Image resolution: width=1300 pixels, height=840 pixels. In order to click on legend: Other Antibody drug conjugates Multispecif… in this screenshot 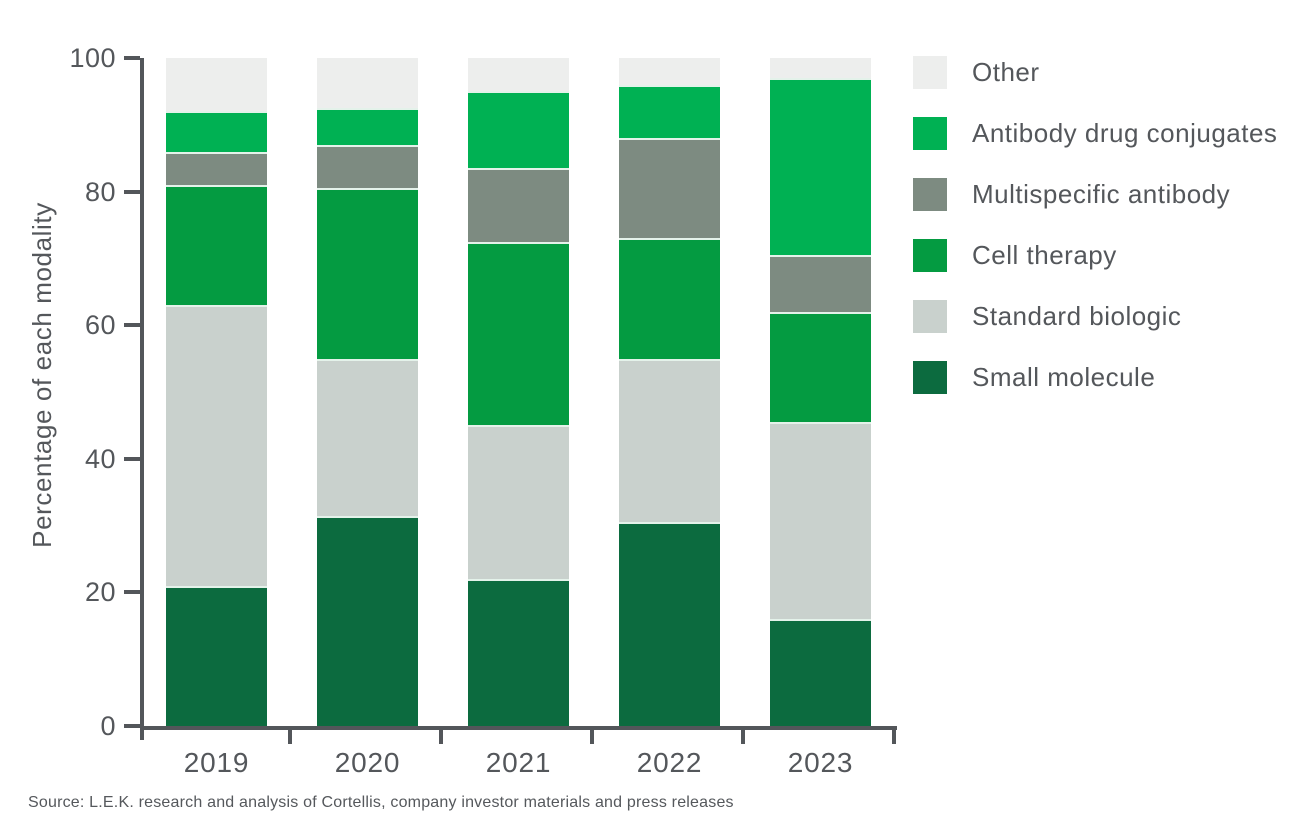, I will do `click(1095, 225)`.